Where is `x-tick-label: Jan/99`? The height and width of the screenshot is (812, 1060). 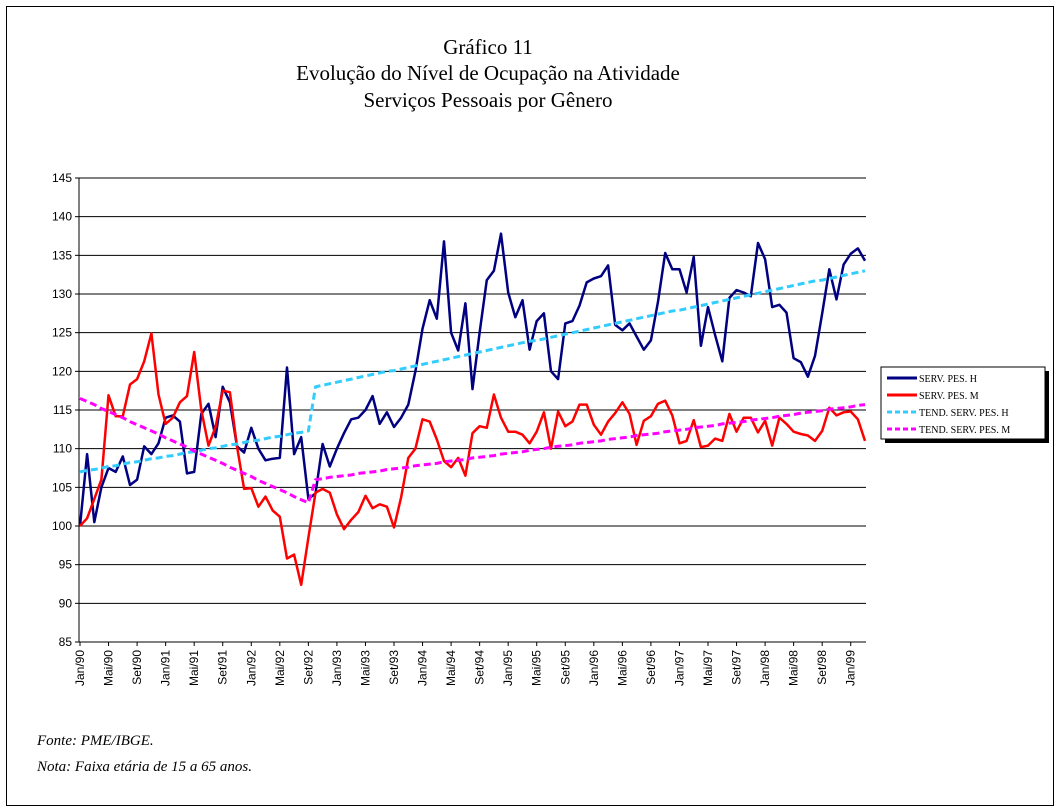
x-tick-label: Jan/99 is located at coordinates (851, 668).